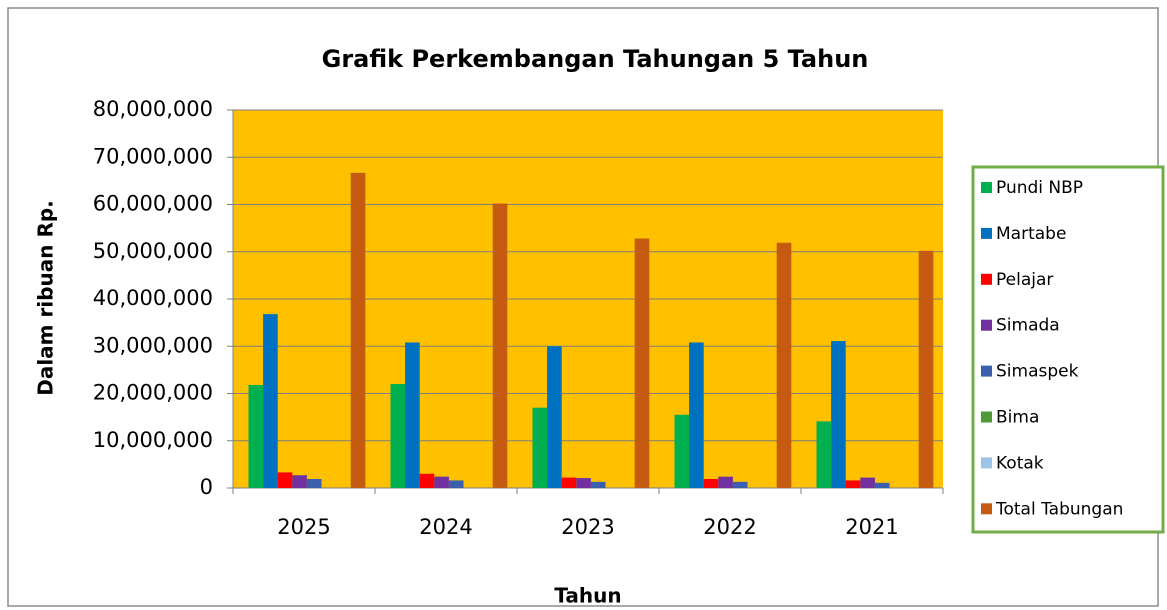 The height and width of the screenshot is (610, 1167). What do you see at coordinates (1024, 280) in the screenshot?
I see `legend-label: Pelajar` at bounding box center [1024, 280].